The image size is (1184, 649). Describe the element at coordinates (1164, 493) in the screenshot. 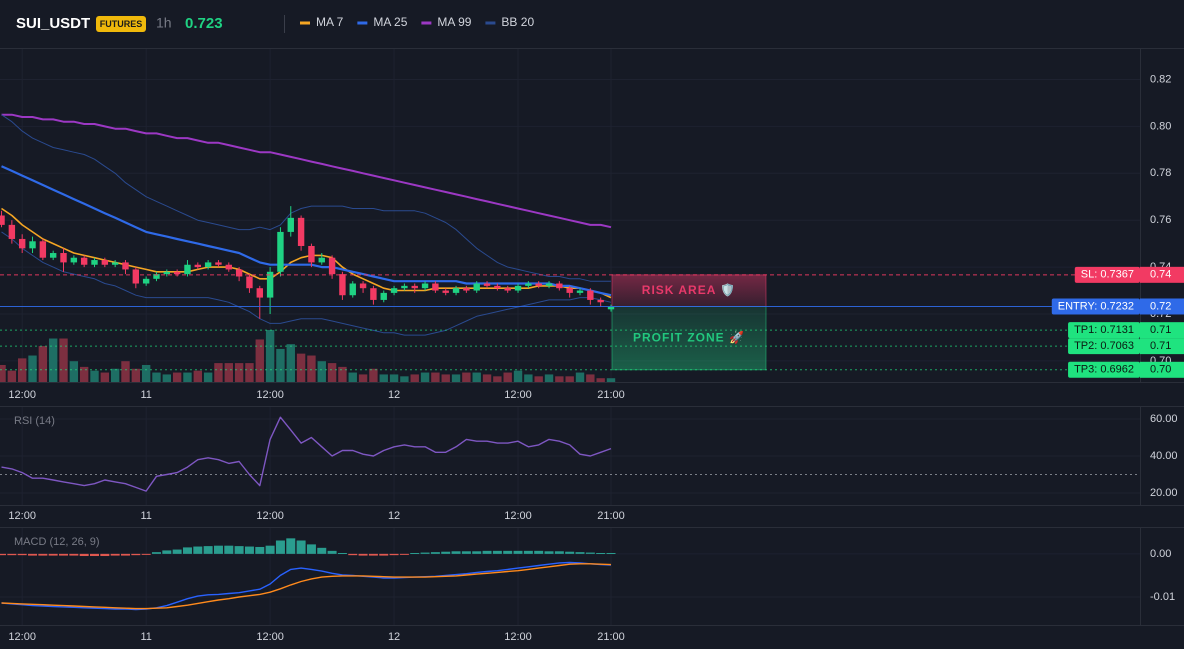

I see `y-tick-label: 20.00` at that location.